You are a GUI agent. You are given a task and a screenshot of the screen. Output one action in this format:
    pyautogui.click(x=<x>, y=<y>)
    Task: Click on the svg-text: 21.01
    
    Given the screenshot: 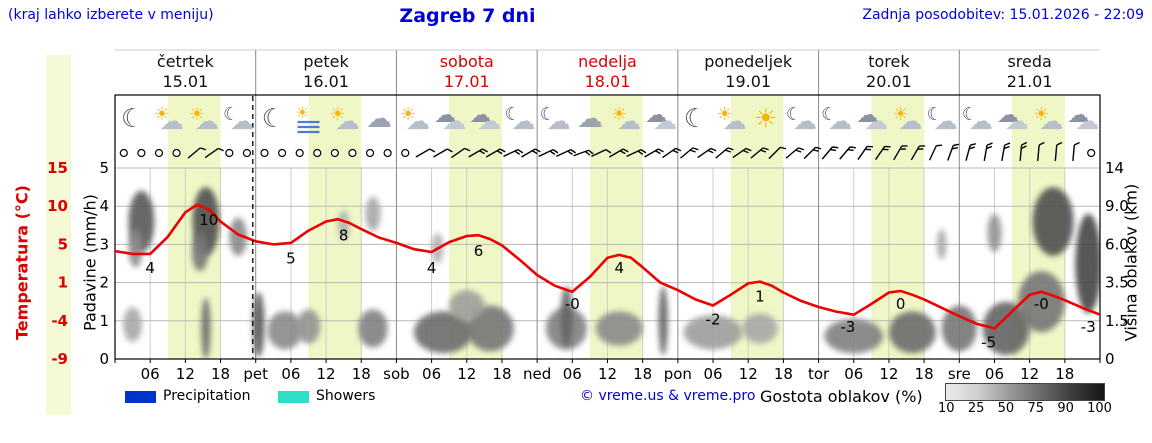 What is the action you would take?
    pyautogui.click(x=1030, y=81)
    